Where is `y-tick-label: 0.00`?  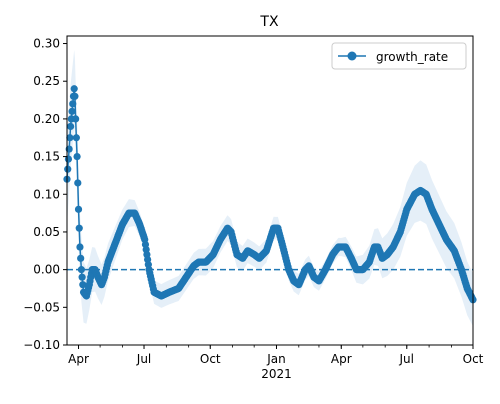
y-tick-label: 0.00 is located at coordinates (46, 270).